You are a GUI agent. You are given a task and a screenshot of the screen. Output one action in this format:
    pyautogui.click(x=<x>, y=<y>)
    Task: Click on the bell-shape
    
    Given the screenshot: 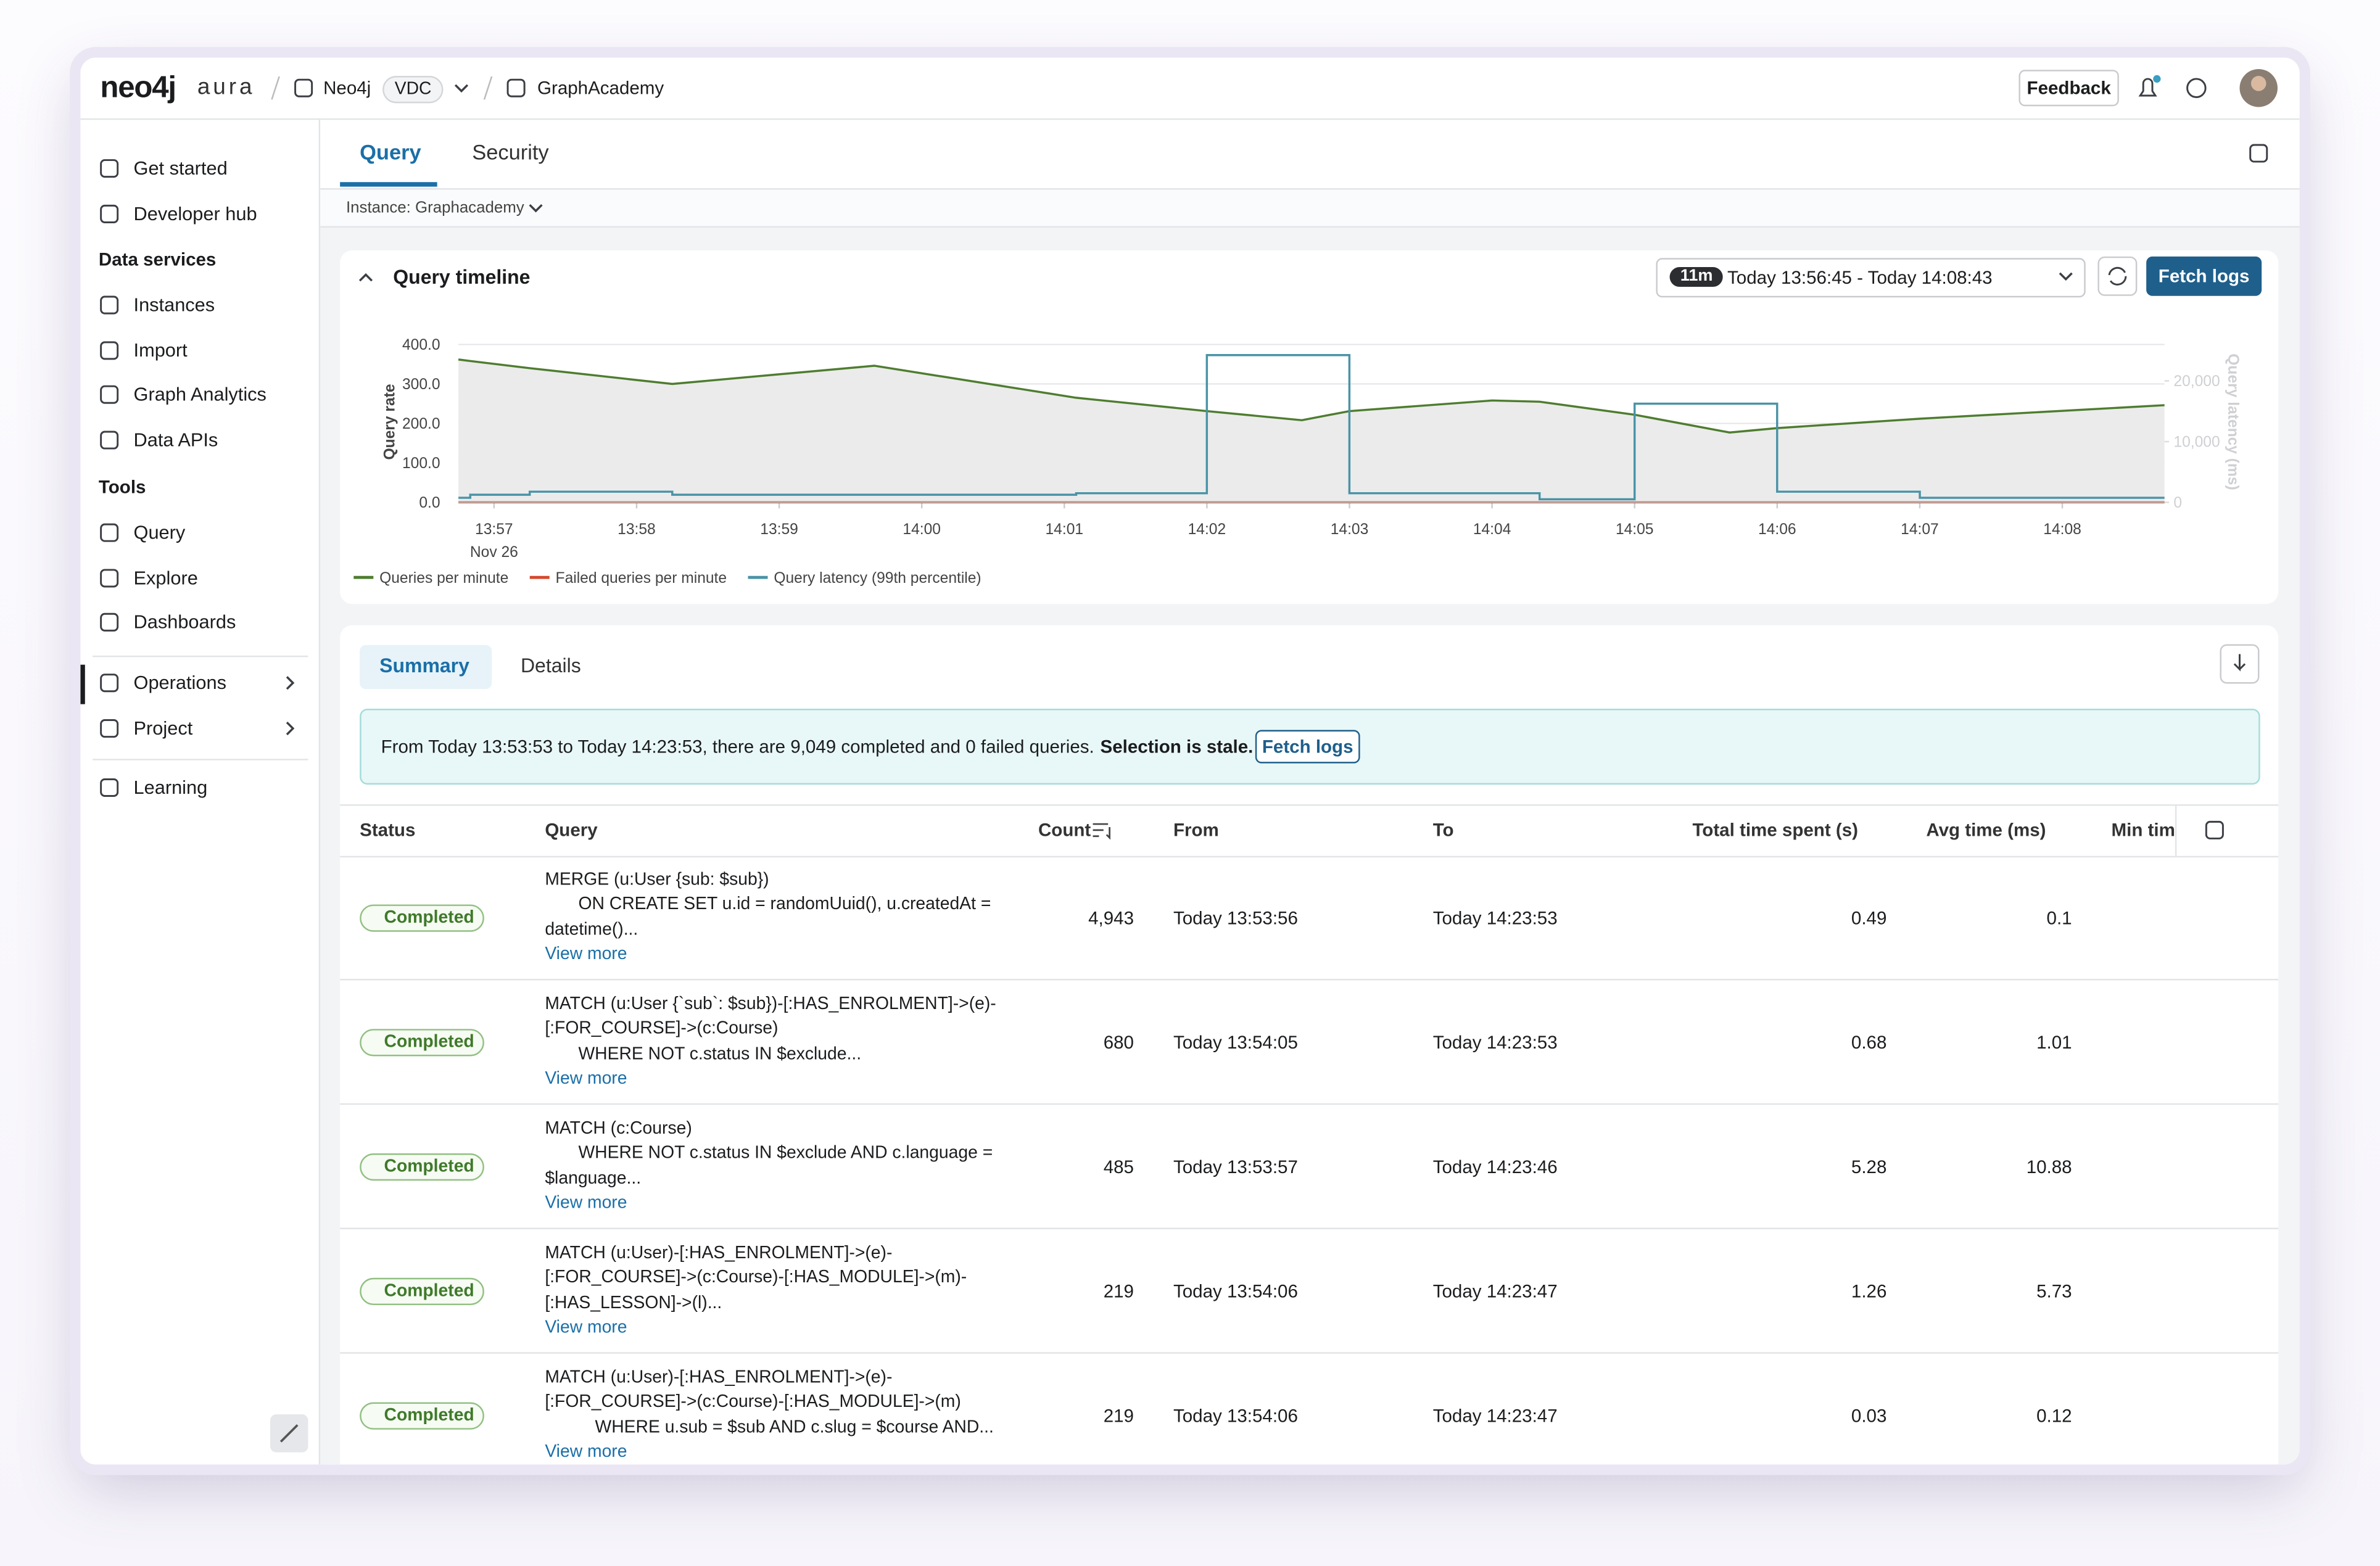 What is the action you would take?
    pyautogui.click(x=2147, y=87)
    